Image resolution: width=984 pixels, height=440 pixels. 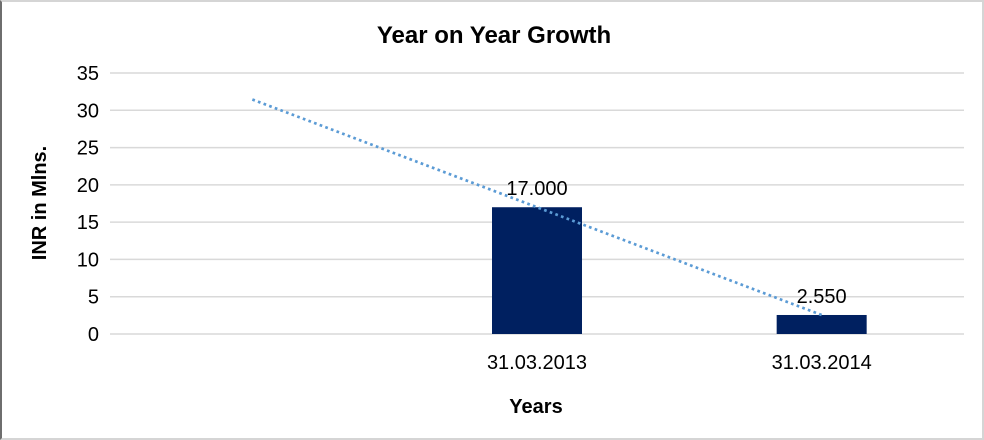 I want to click on data-labels: 17.000 2.550, so click(x=676, y=243).